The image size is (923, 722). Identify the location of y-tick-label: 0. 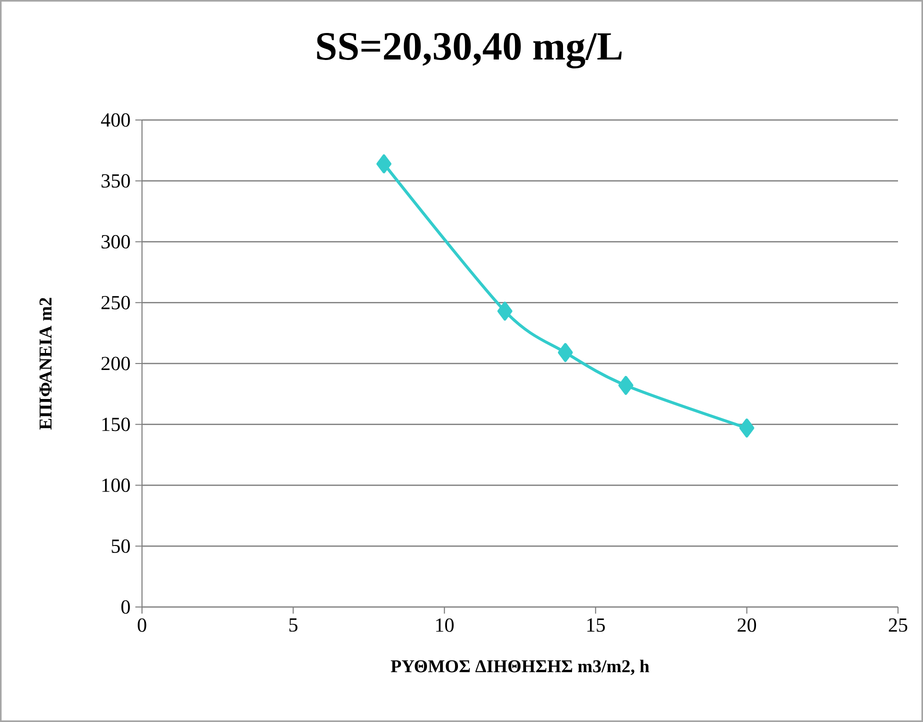
(125, 607).